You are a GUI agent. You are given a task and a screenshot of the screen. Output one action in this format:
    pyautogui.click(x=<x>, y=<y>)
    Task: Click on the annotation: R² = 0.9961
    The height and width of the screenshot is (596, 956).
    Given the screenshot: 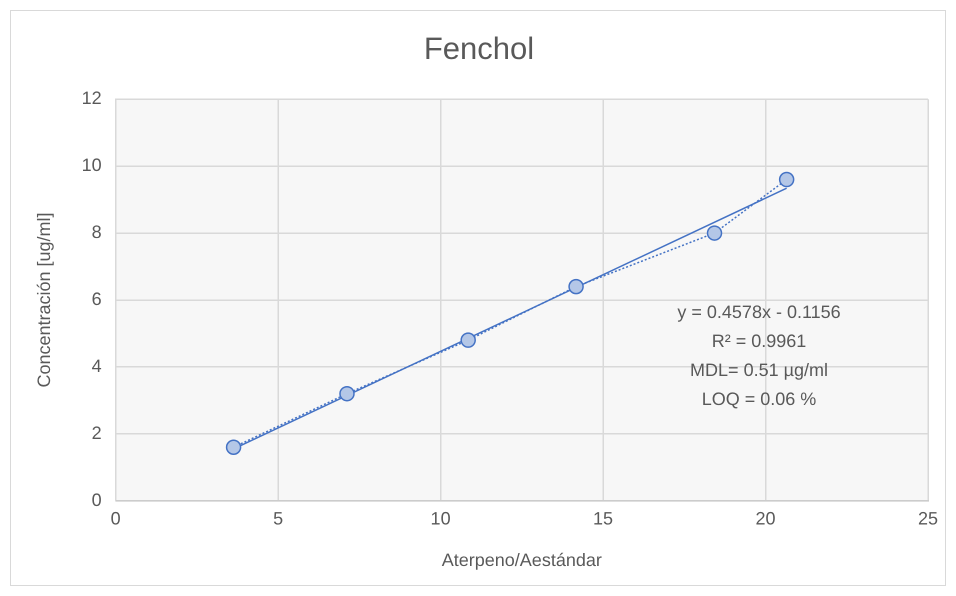 What is the action you would take?
    pyautogui.click(x=759, y=341)
    